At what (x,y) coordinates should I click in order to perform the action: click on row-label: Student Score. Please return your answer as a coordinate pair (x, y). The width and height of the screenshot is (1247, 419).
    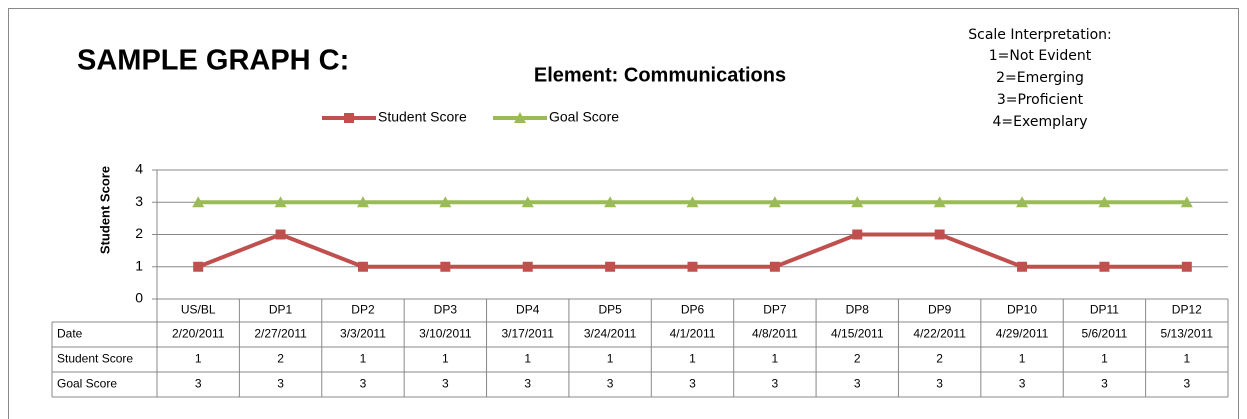
    Looking at the image, I should click on (95, 359).